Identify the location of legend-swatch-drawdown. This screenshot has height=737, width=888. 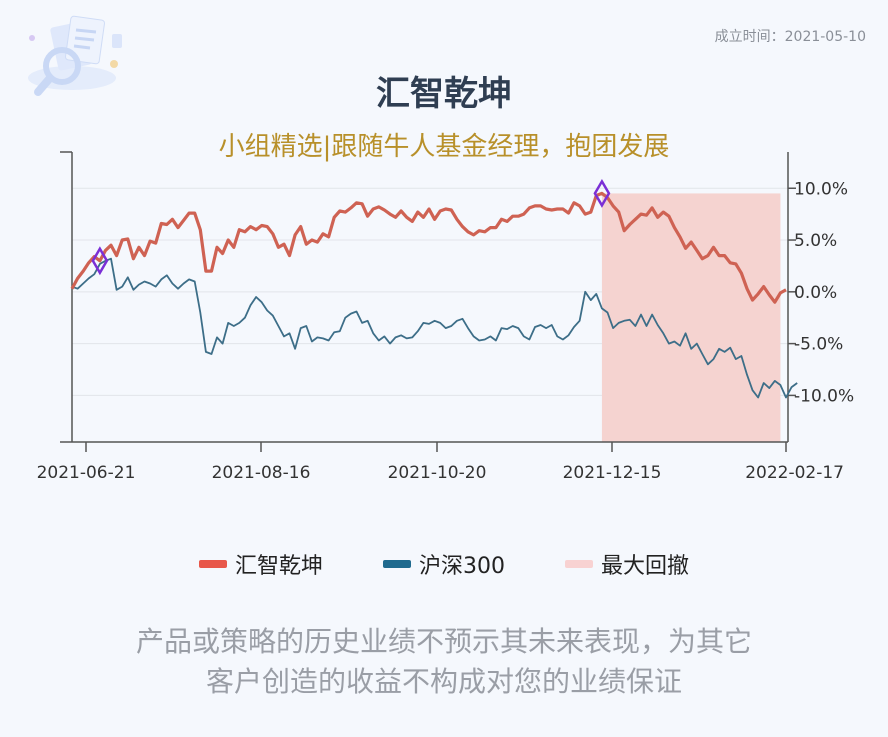
(579, 564).